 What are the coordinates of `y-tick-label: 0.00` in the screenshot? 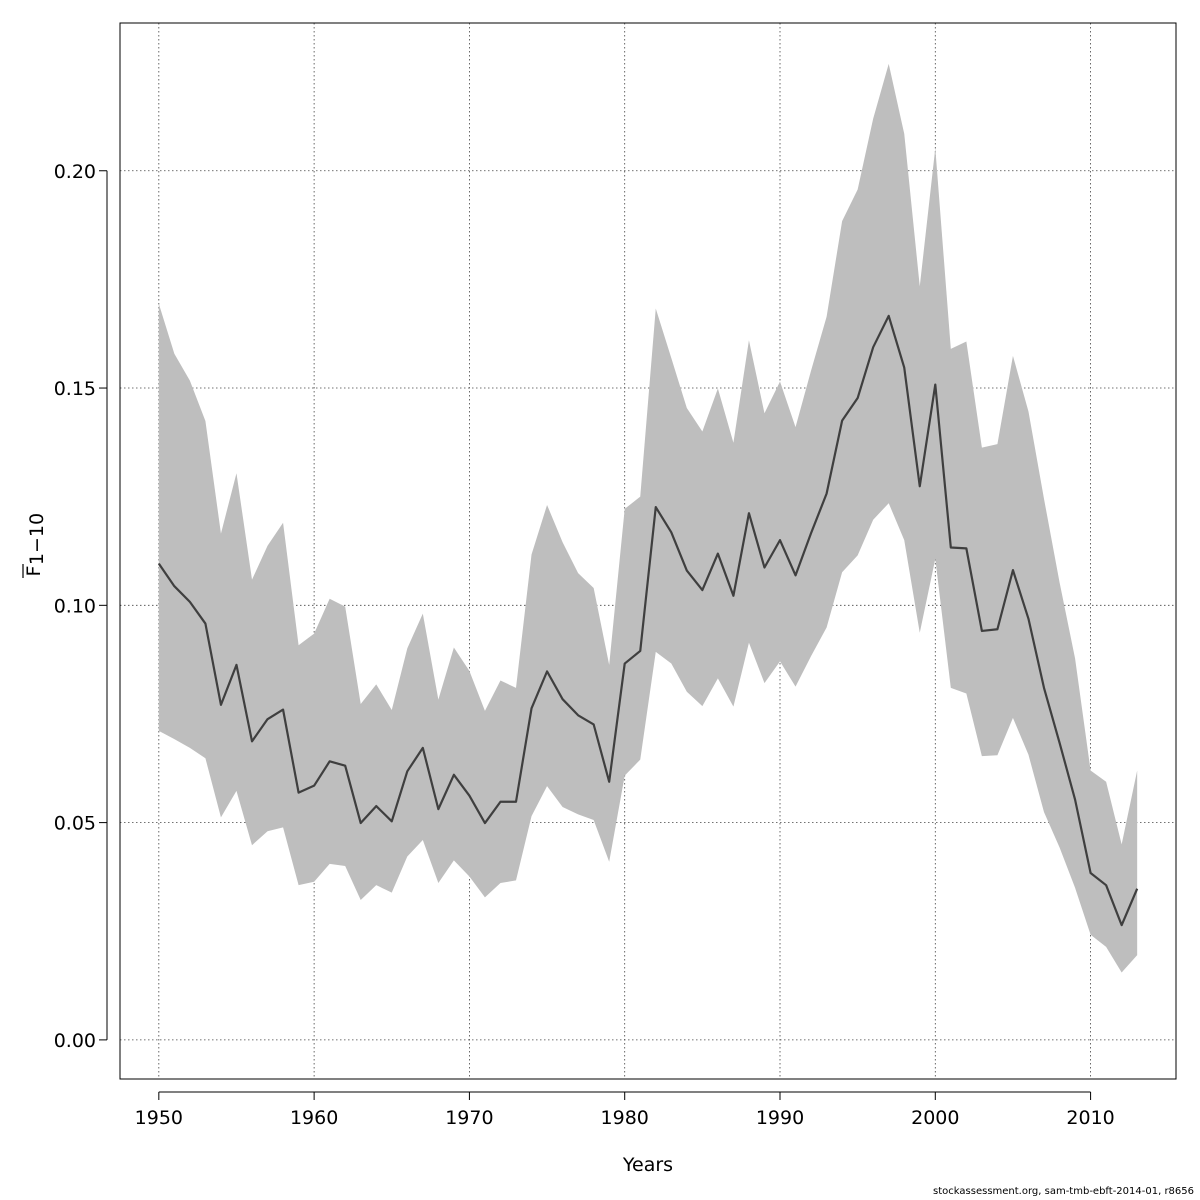 It's located at (75, 1041).